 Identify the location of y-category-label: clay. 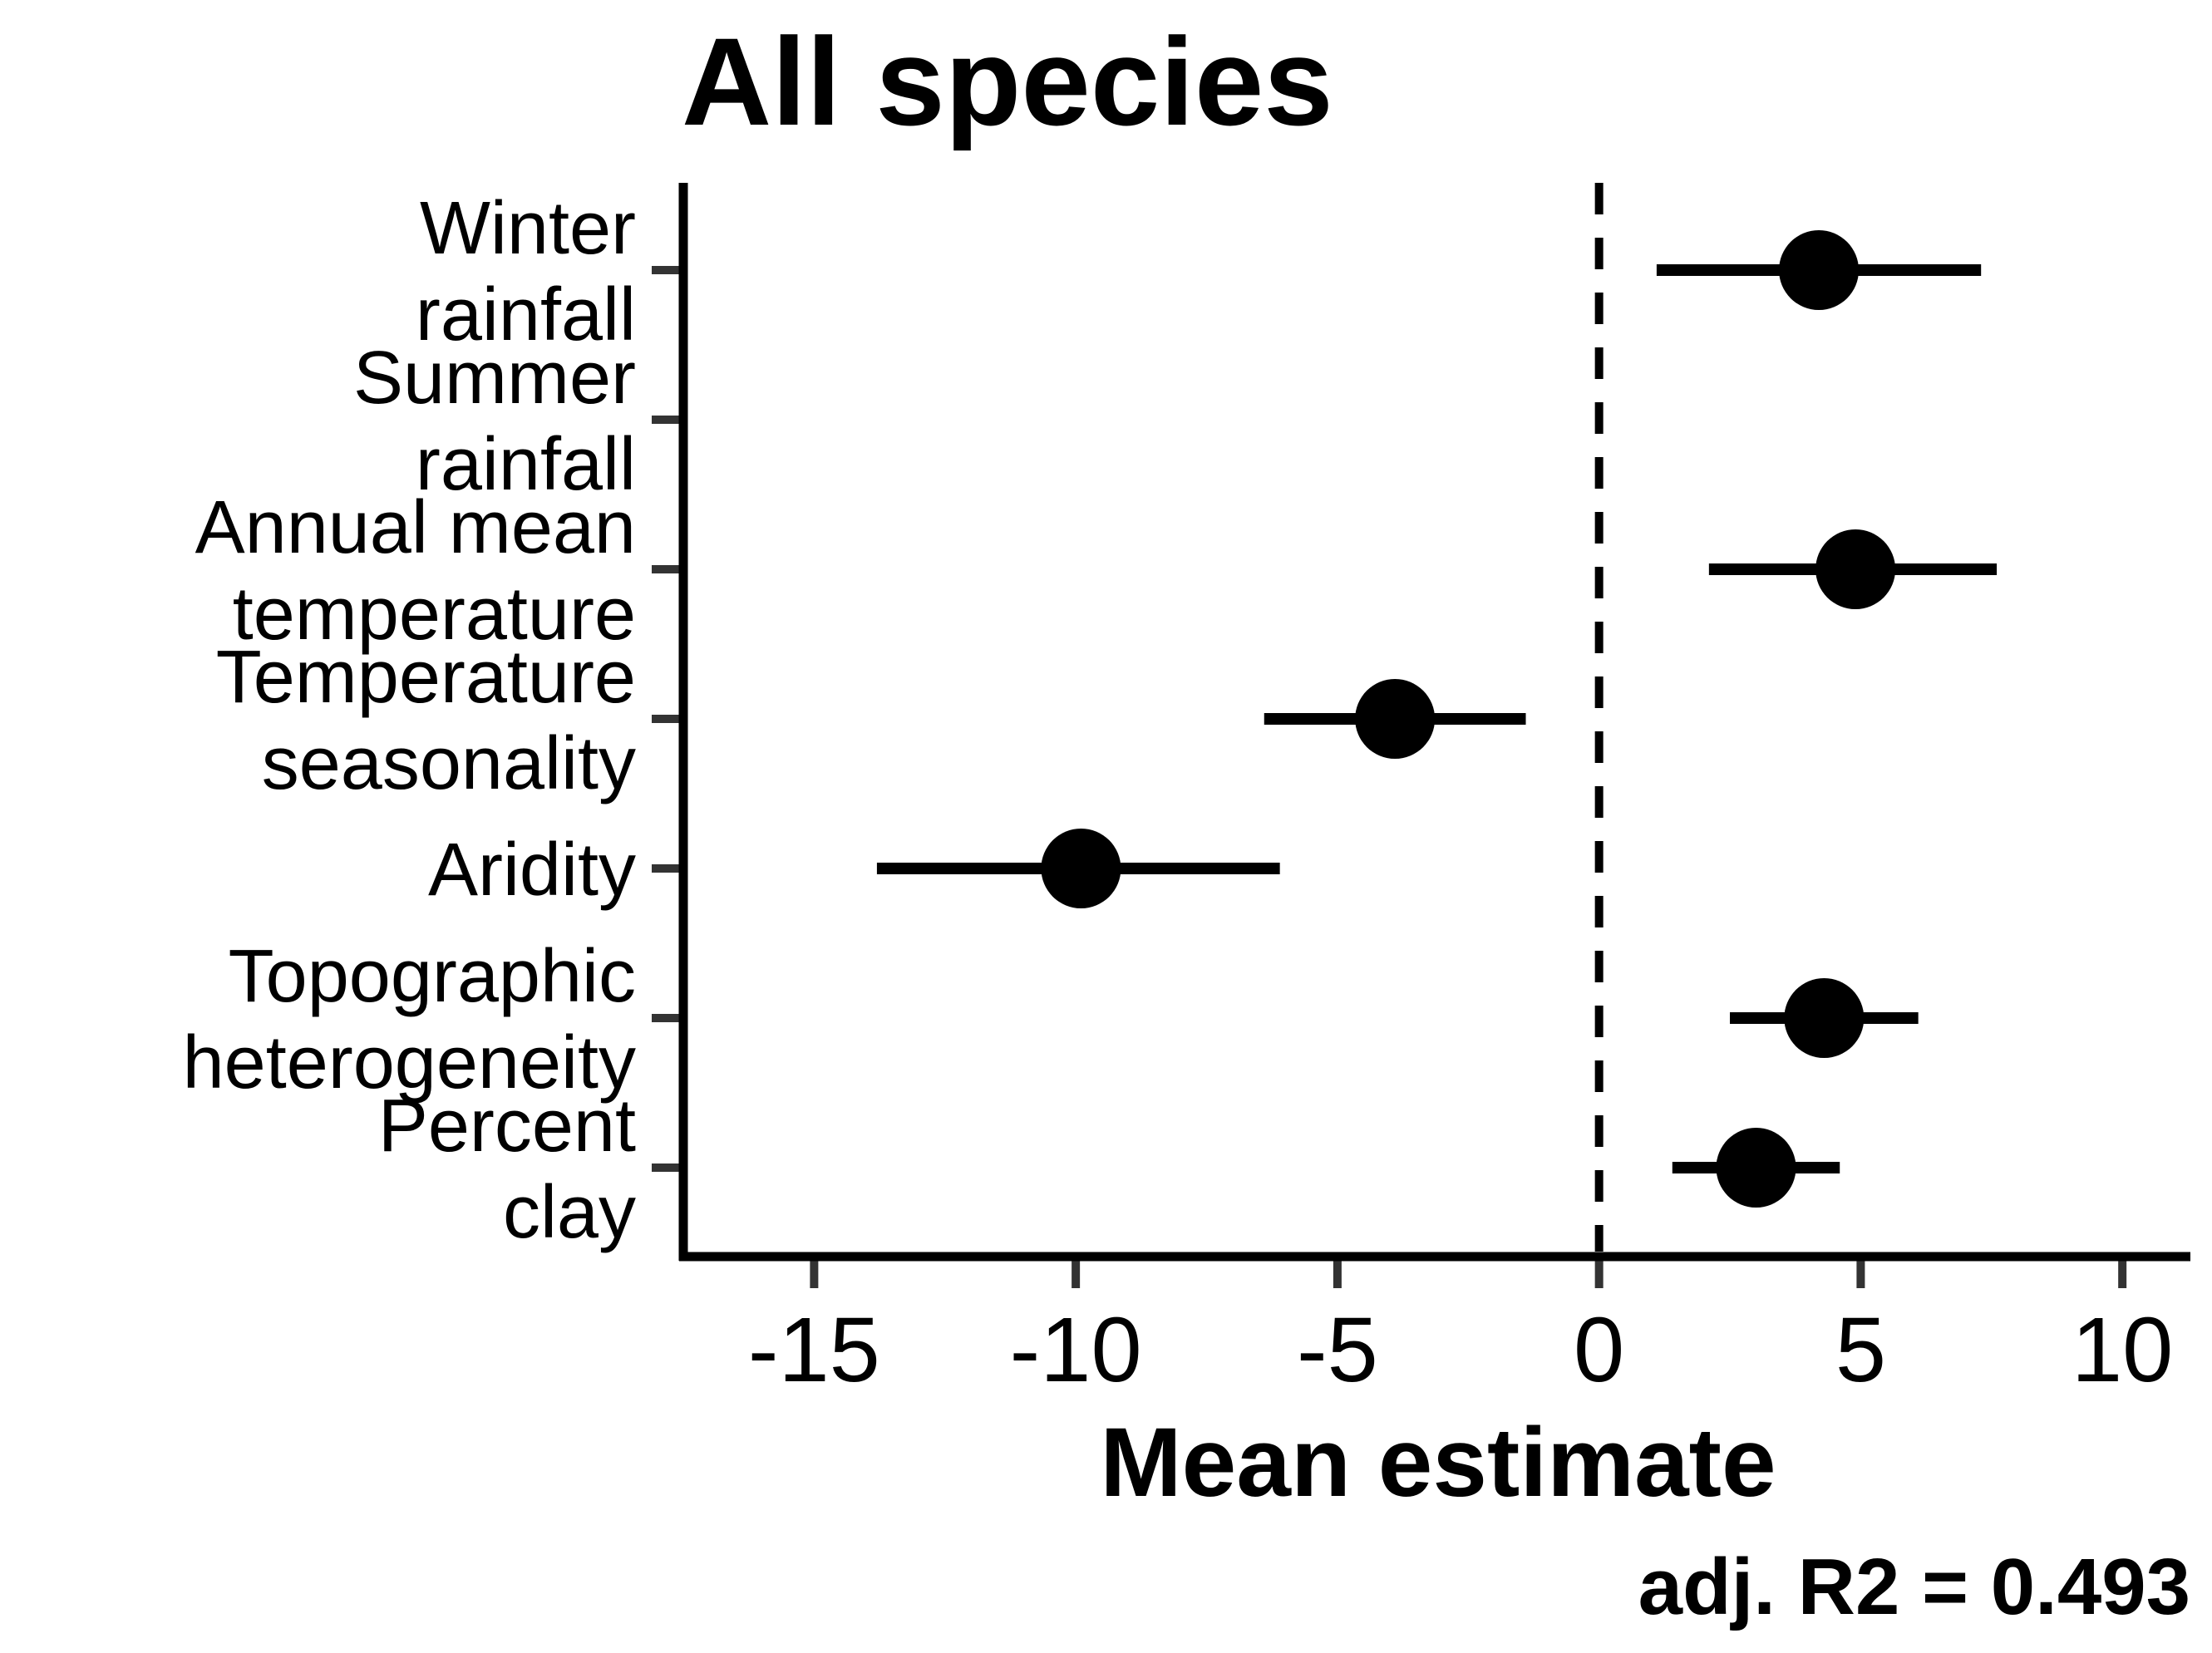
(569, 1212).